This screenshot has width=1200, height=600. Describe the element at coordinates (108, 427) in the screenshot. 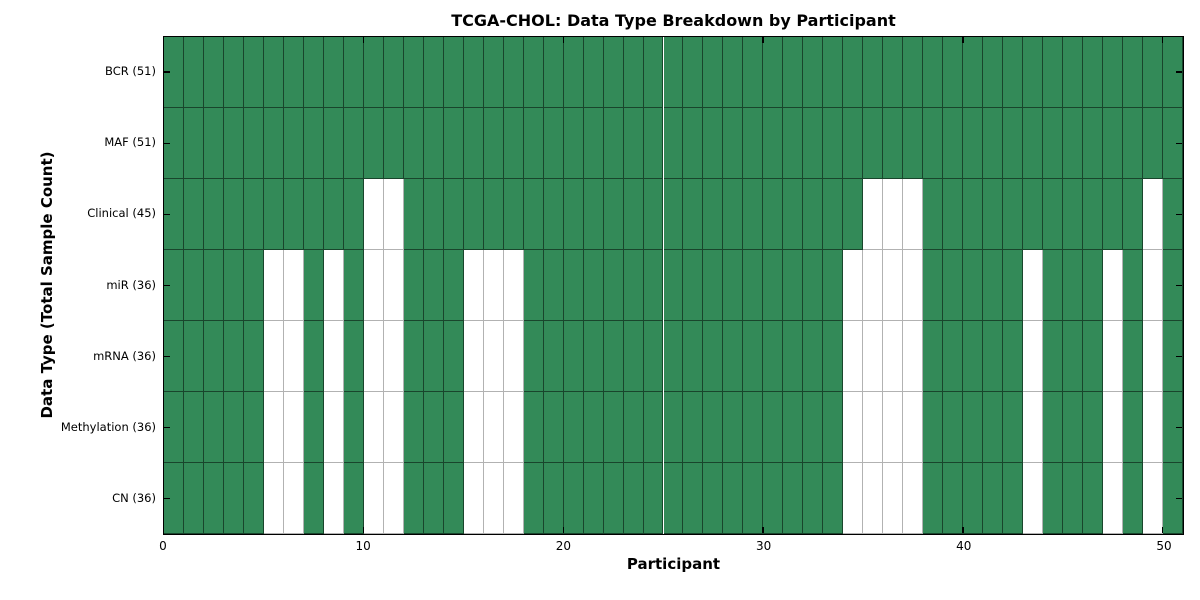

I see `y-tick-label: Methylation (36)` at that location.